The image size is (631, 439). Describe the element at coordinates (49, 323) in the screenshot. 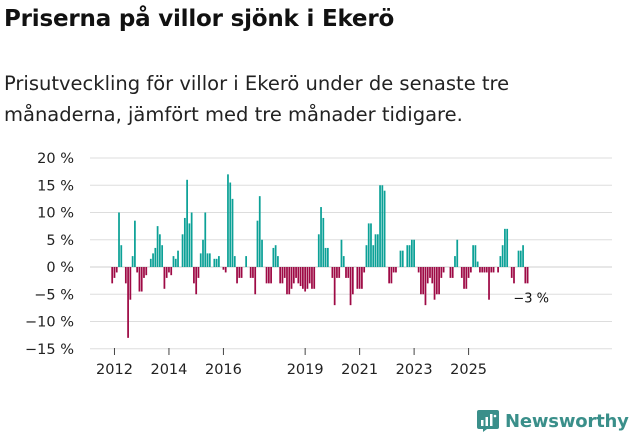

I see `y-tick-label: −10 %` at that location.